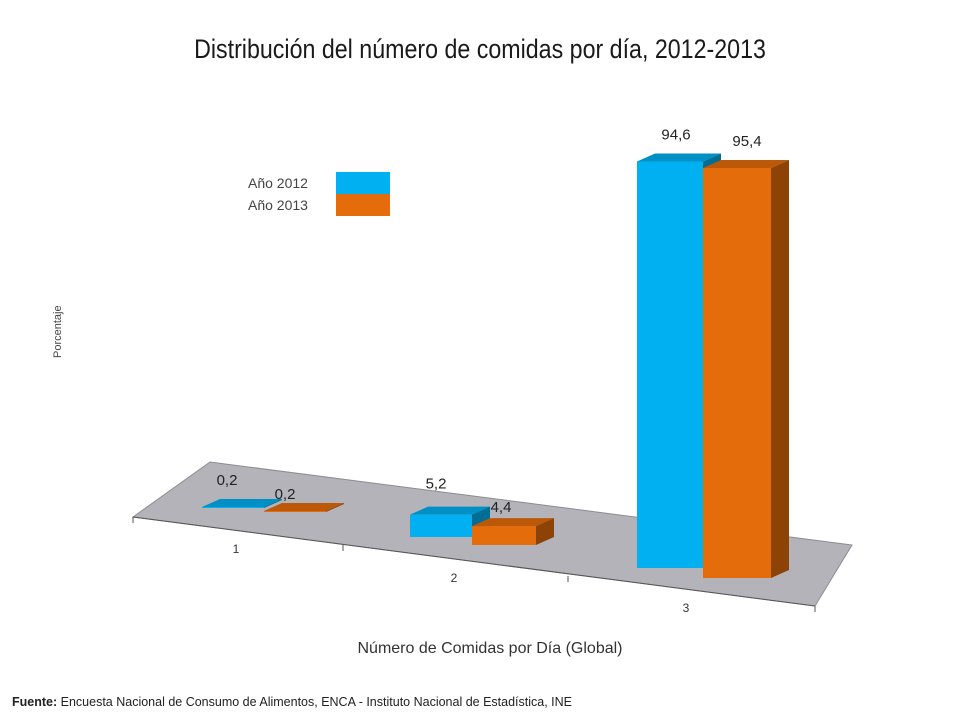 This screenshot has height=720, width=960. I want to click on data-label-Año-2013-3: 95,4, so click(746, 141).